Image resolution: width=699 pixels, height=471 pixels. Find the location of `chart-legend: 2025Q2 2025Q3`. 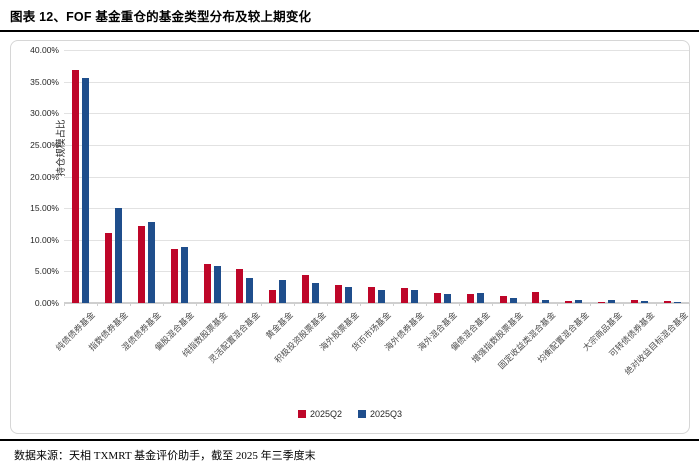

chart-legend: 2025Q2 2025Q3 is located at coordinates (350, 414).